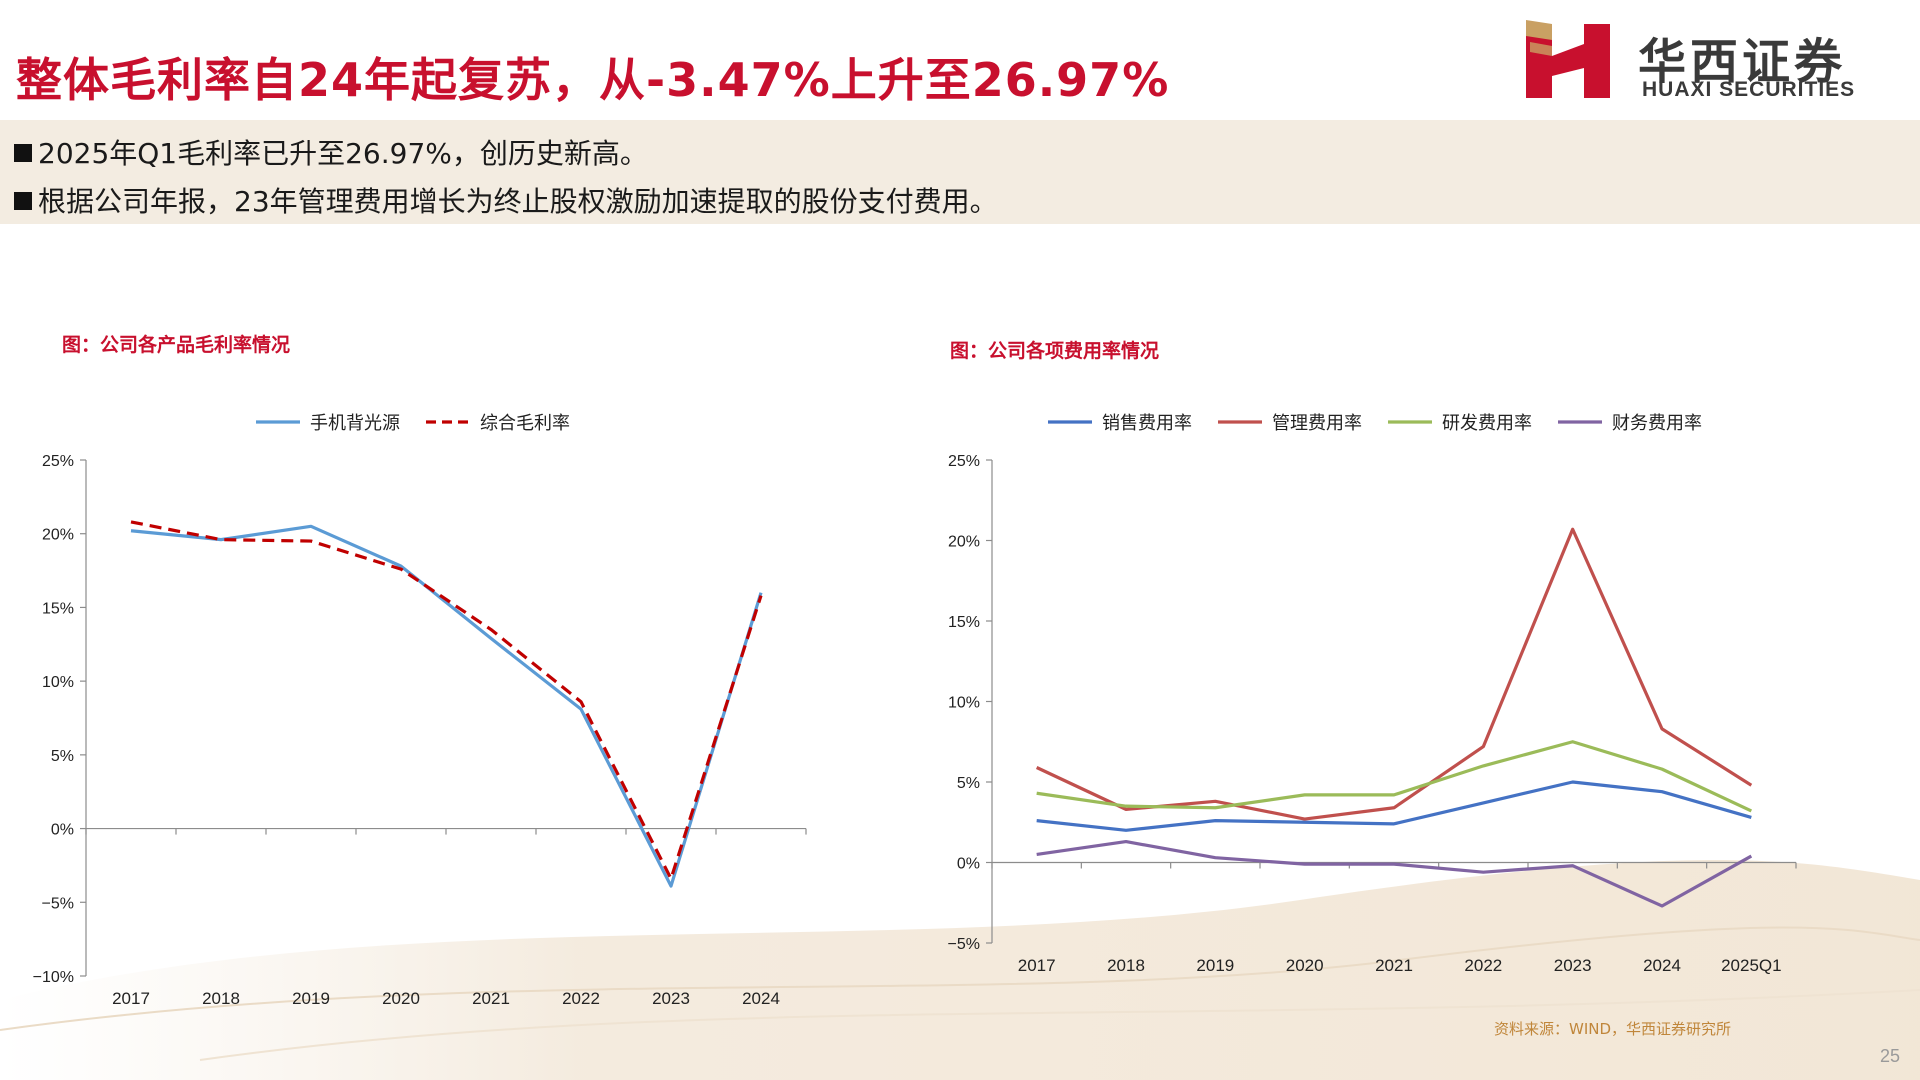 The width and height of the screenshot is (1920, 1080). Describe the element at coordinates (1742, 62) in the screenshot. I see `logo-chinese-name: 华西证券` at that location.